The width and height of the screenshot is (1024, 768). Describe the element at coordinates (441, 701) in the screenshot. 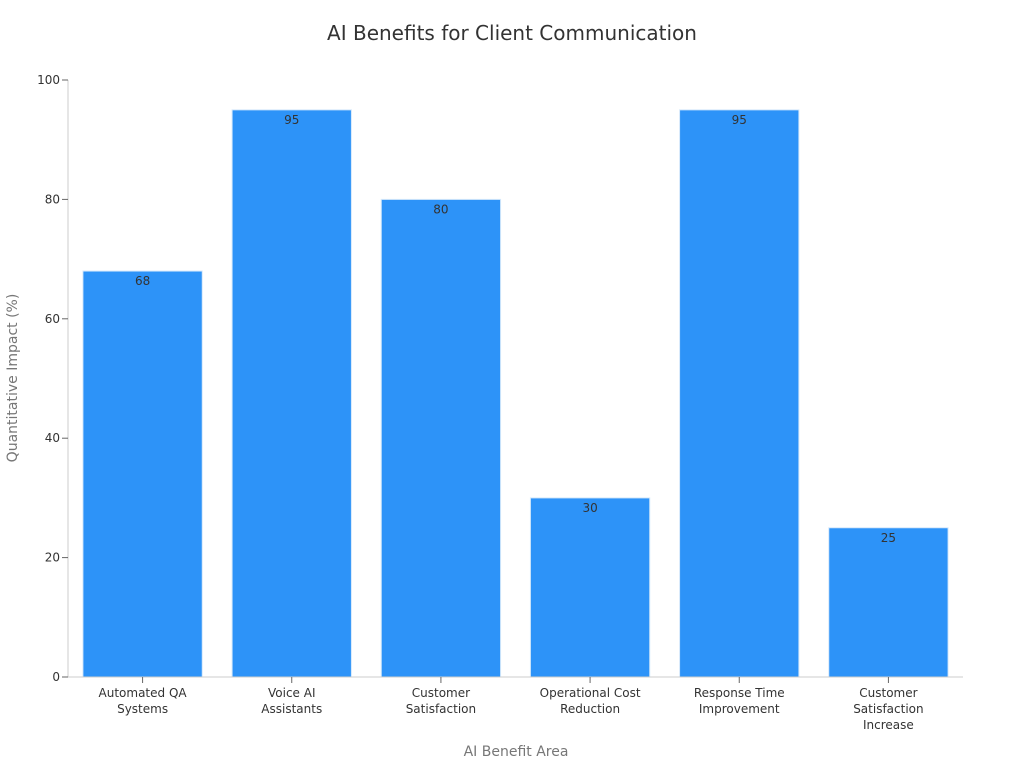

I see `x-tick-label: Customer Satisfaction` at that location.